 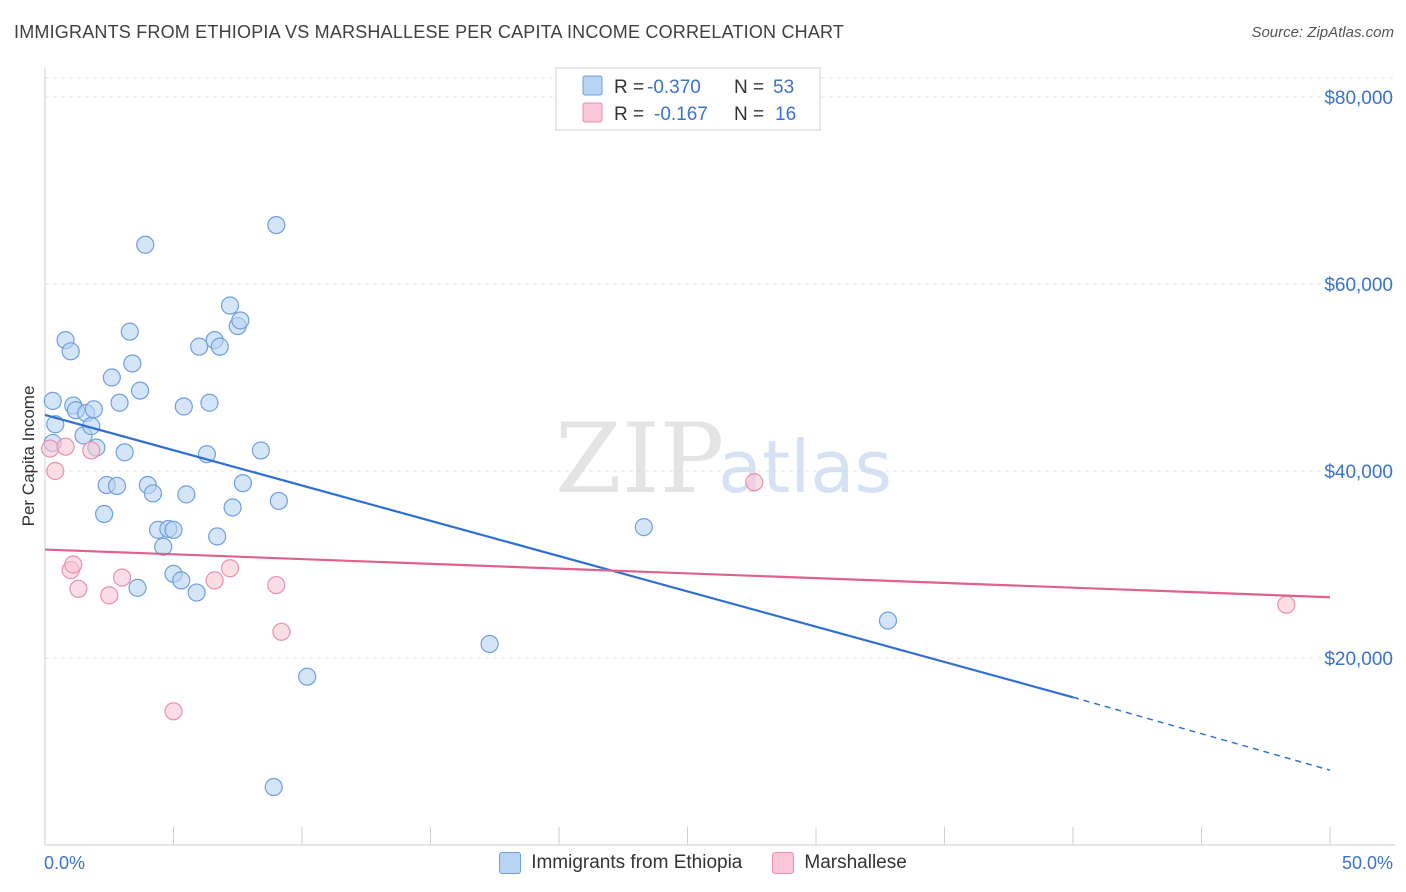 I want to click on legend-item-marshallese: Marshallese, so click(x=839, y=863).